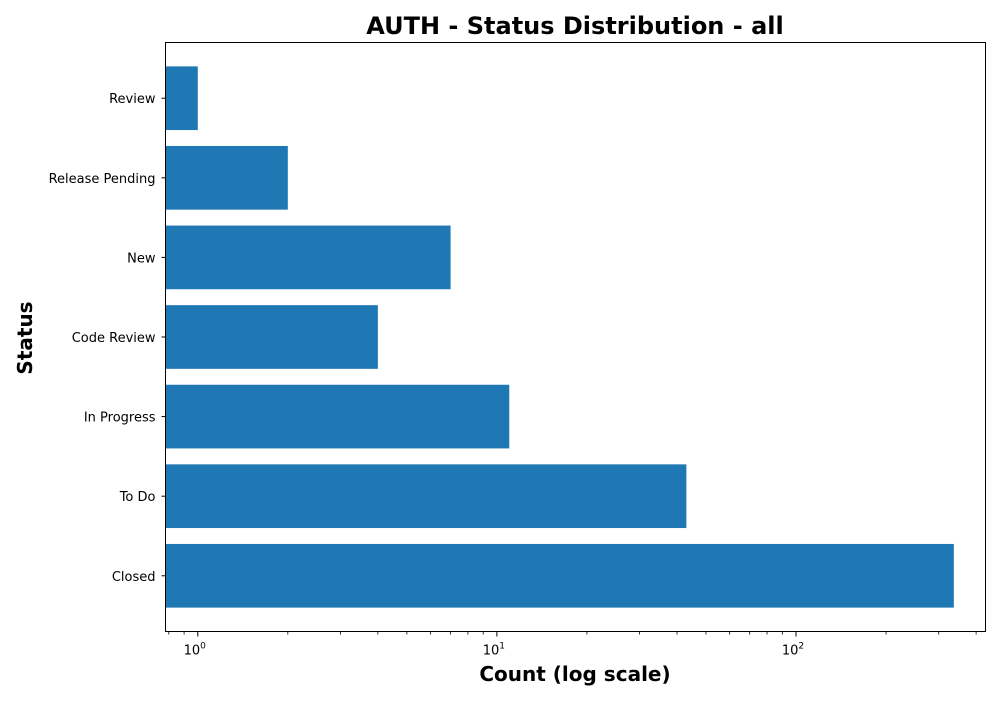 Image resolution: width=1000 pixels, height=704 pixels. What do you see at coordinates (120, 418) in the screenshot?
I see `y-tick-label: In Progress` at bounding box center [120, 418].